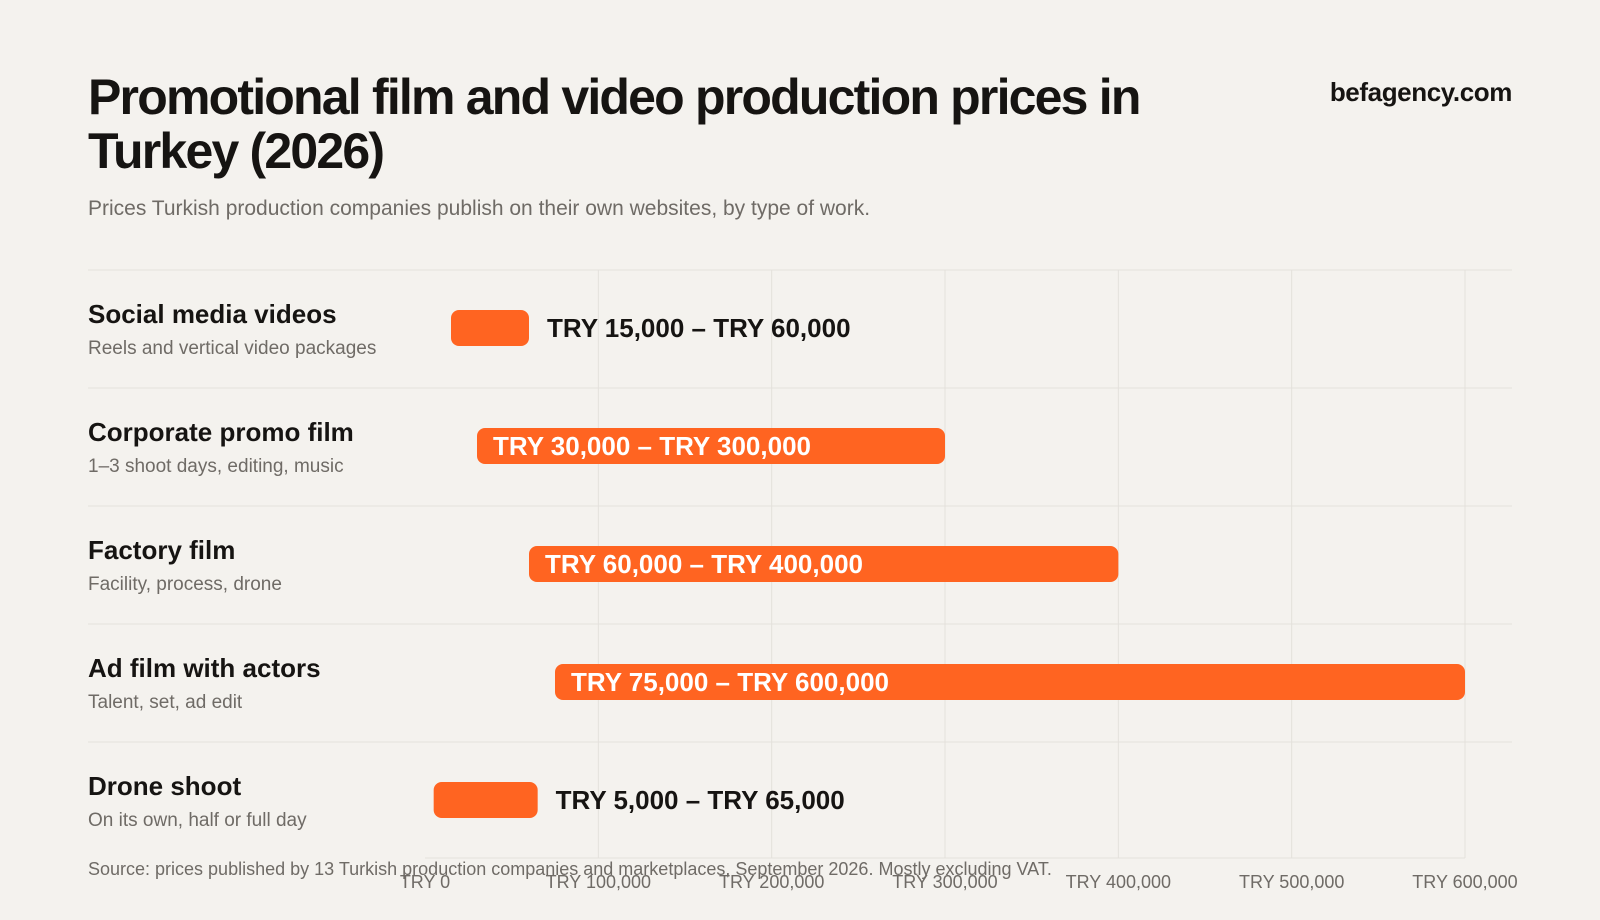  Describe the element at coordinates (216, 466) in the screenshot. I see `category-description: 1–3 shoot days, editing, music` at that location.